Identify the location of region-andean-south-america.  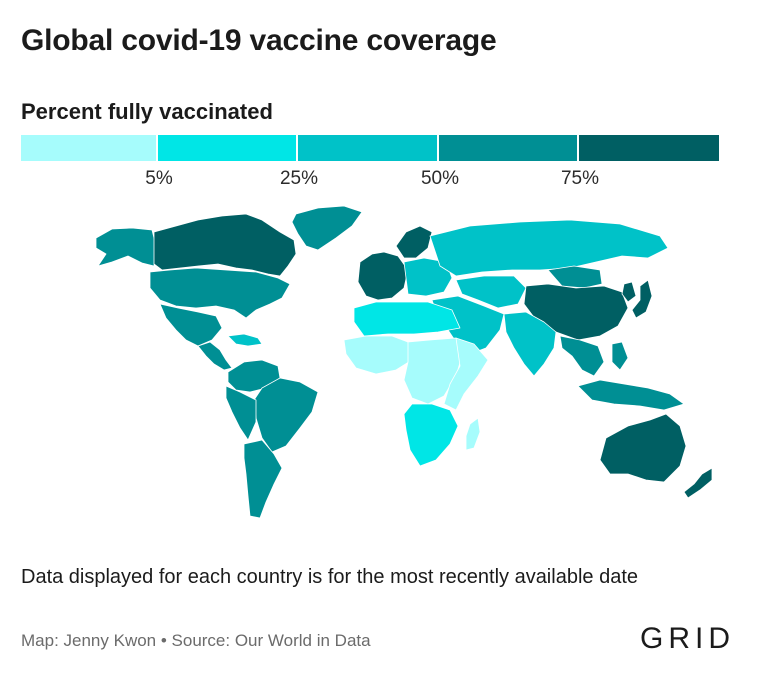
(241, 413).